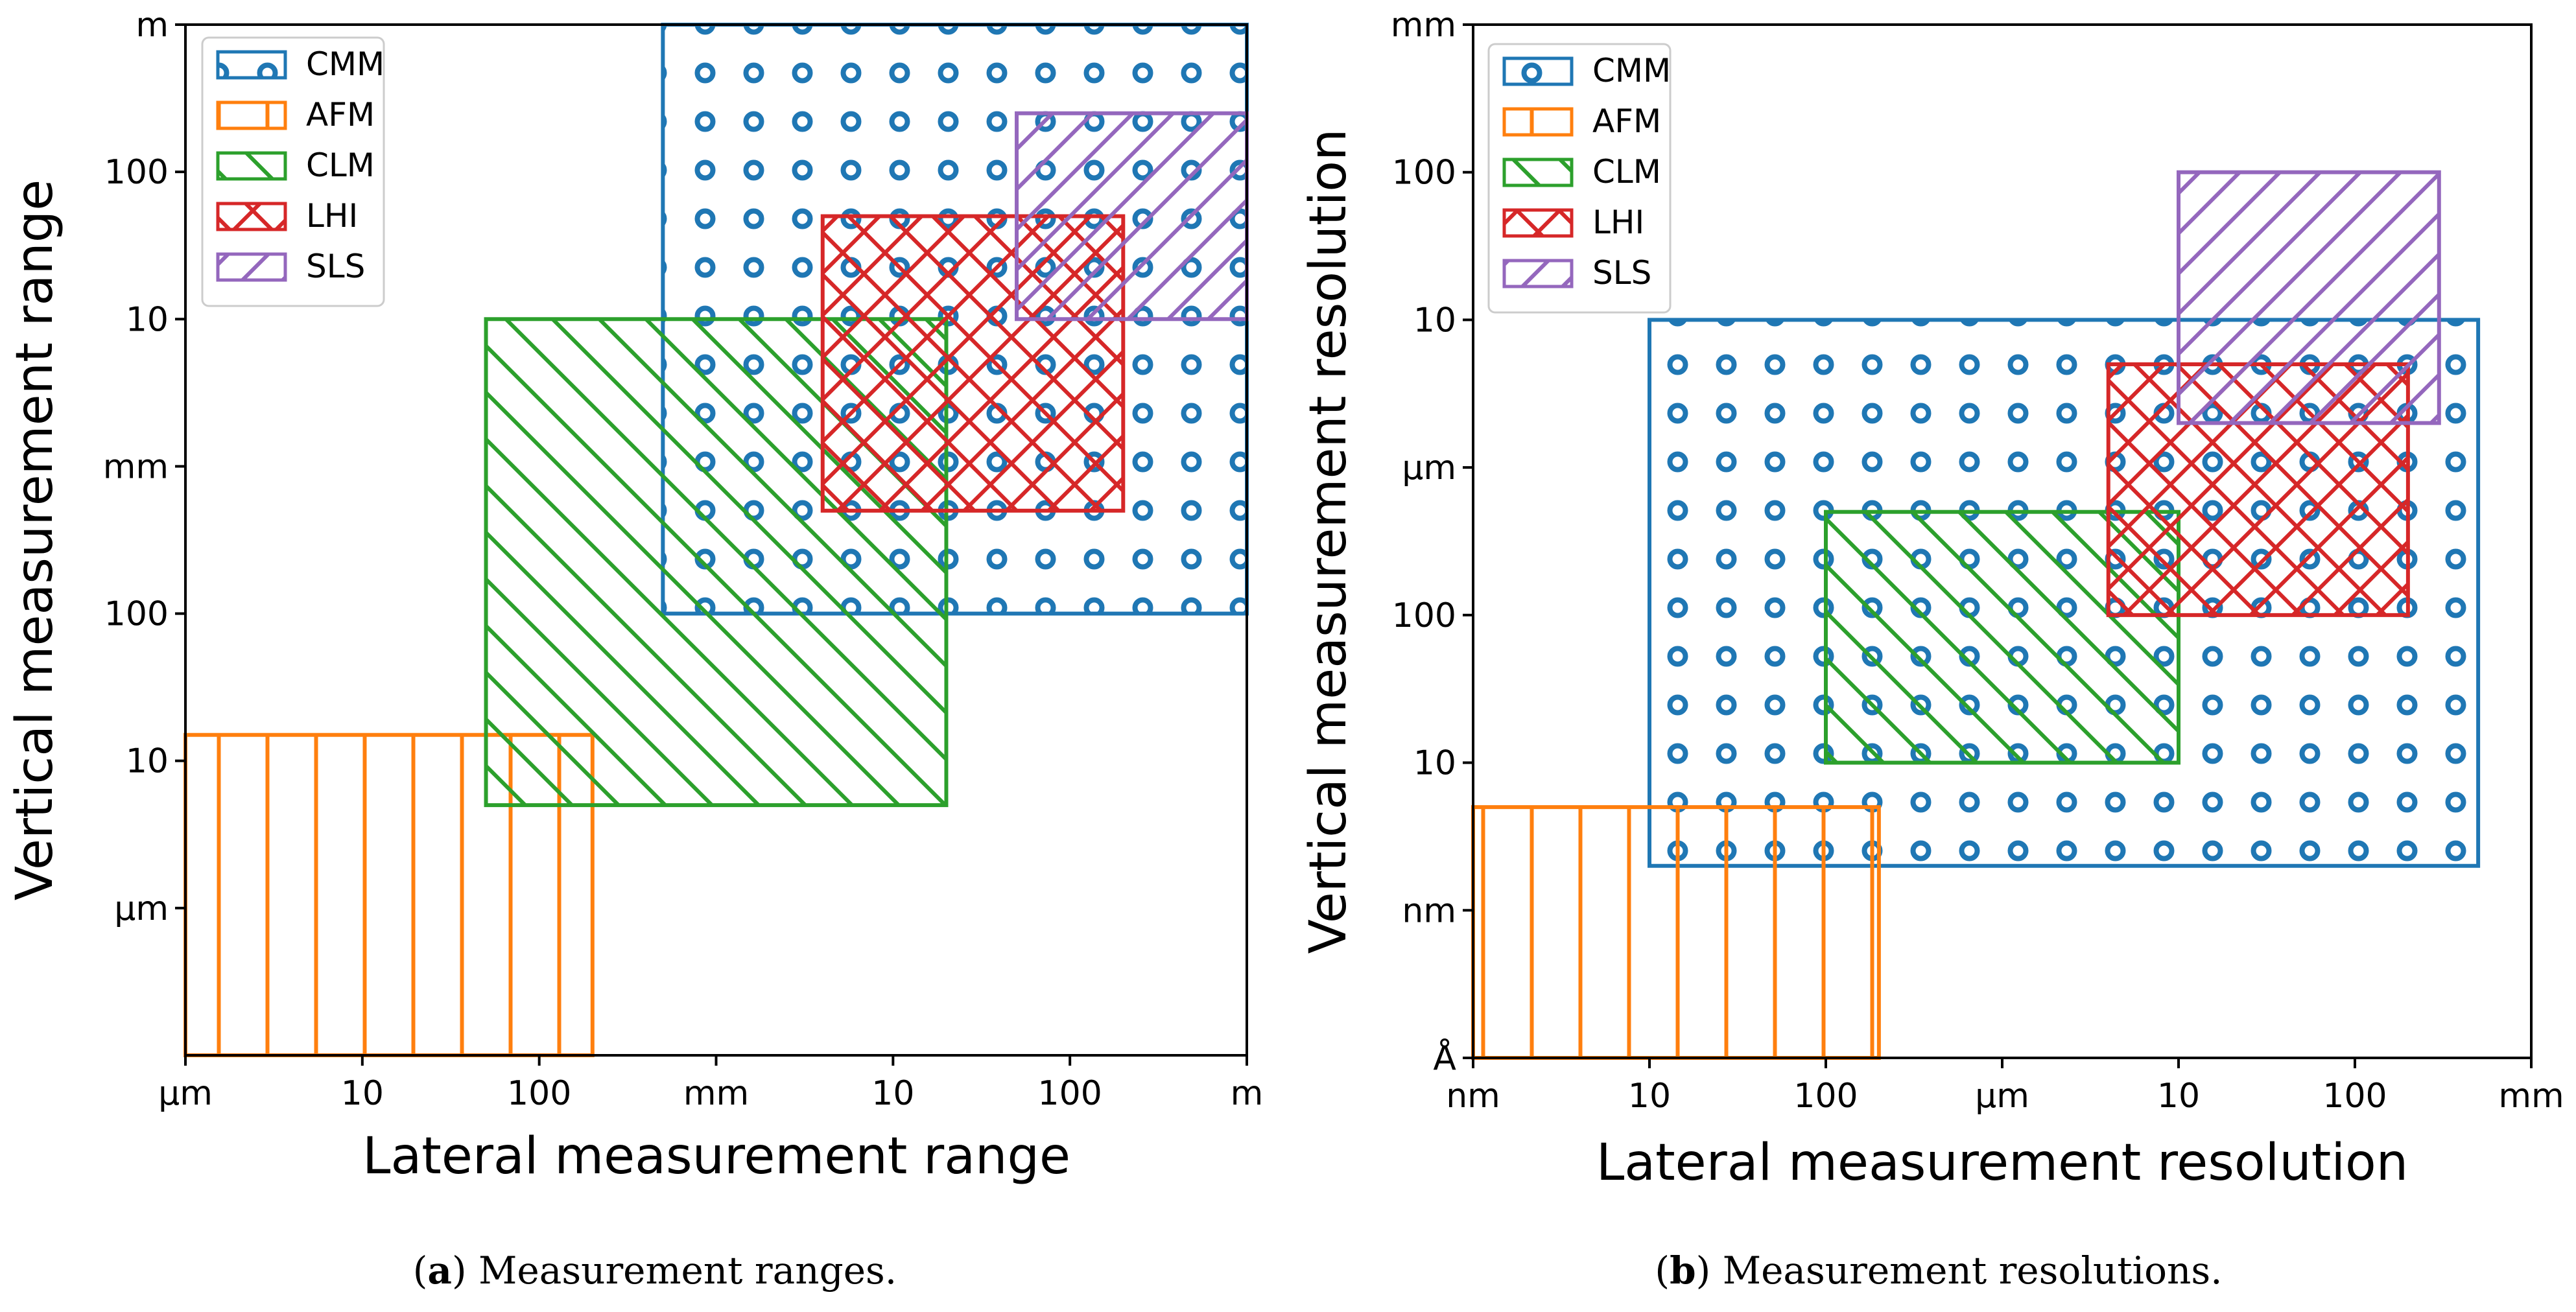 Image resolution: width=2576 pixels, height=1312 pixels. Describe the element at coordinates (2002, 1163) in the screenshot. I see `x-axis-label: Lateral measurement resolution` at that location.